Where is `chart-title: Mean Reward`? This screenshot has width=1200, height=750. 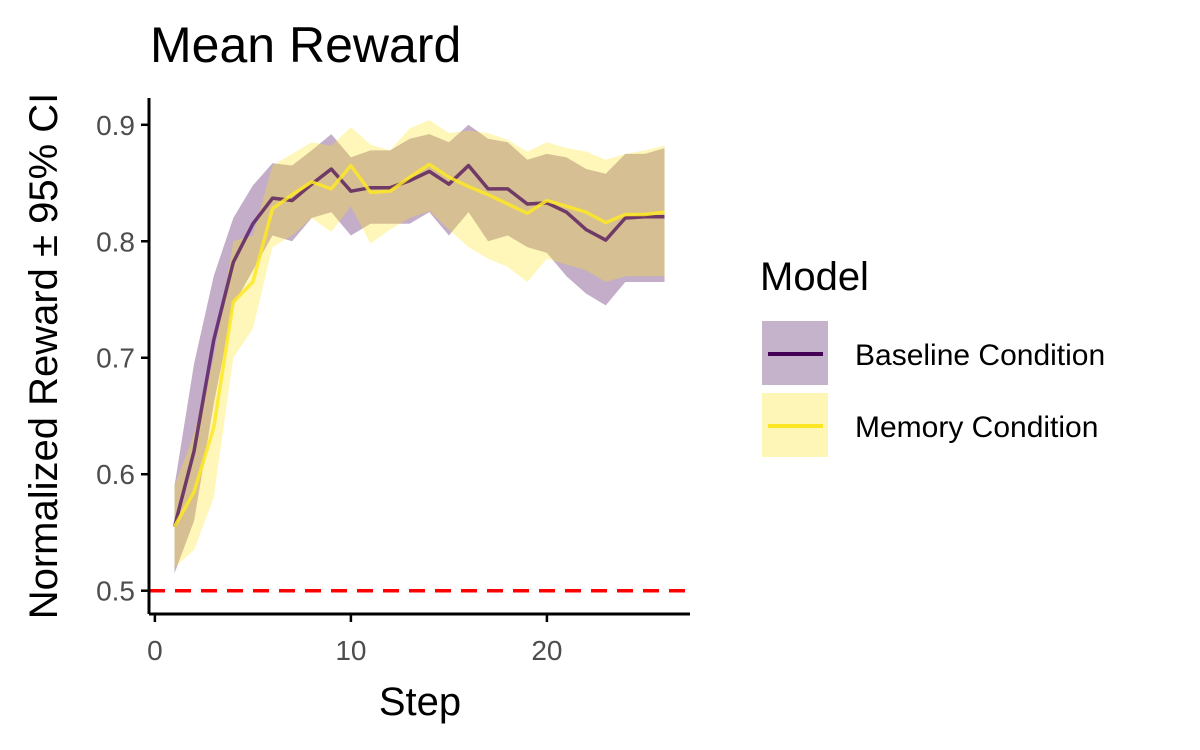
chart-title: Mean Reward is located at coordinates (305, 45).